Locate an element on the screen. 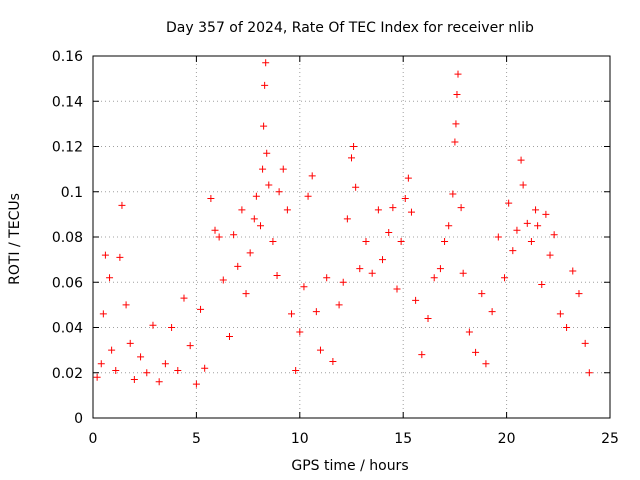  x-tick-label: 0 is located at coordinates (93, 439).